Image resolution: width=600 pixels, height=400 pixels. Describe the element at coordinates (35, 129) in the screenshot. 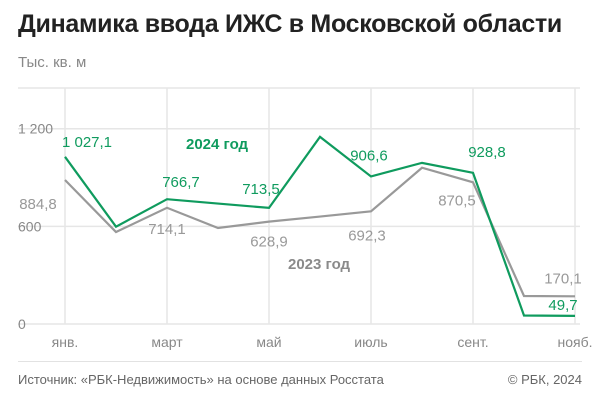

I see `y-tick-label: 1 200` at that location.